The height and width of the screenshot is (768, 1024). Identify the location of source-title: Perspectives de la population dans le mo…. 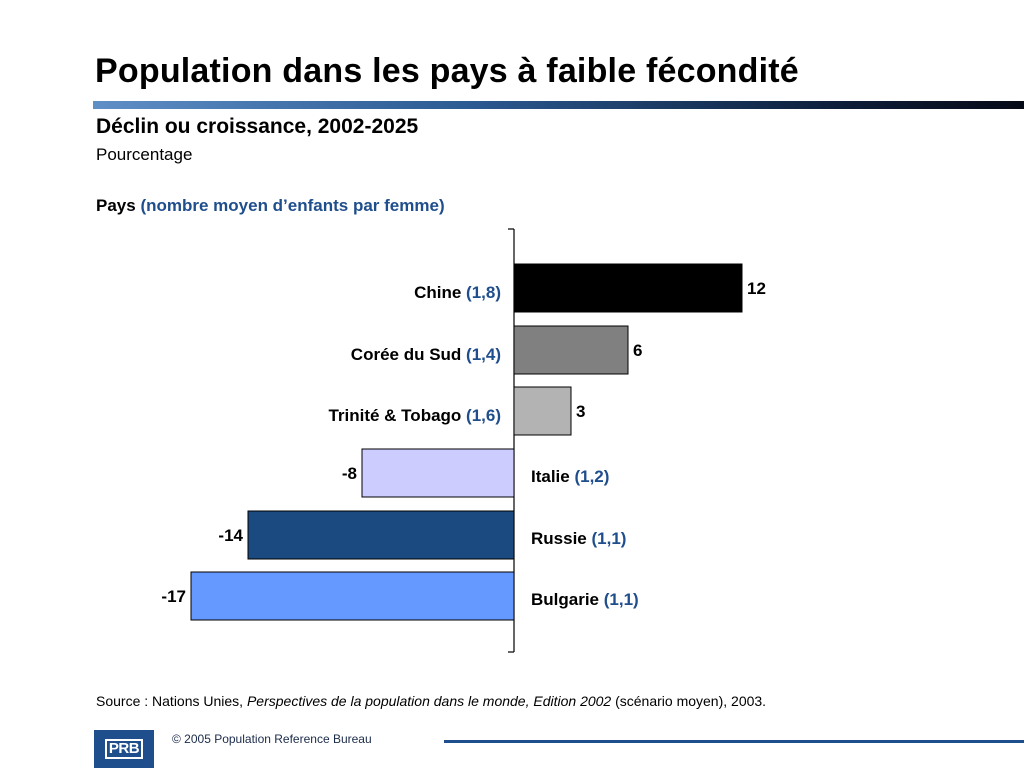
(429, 701).